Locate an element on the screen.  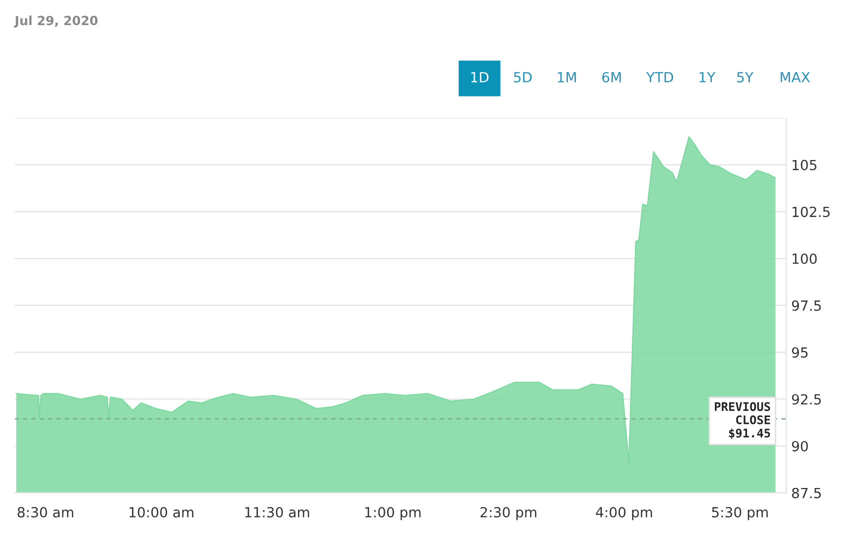
text: 5Y is located at coordinates (745, 77).